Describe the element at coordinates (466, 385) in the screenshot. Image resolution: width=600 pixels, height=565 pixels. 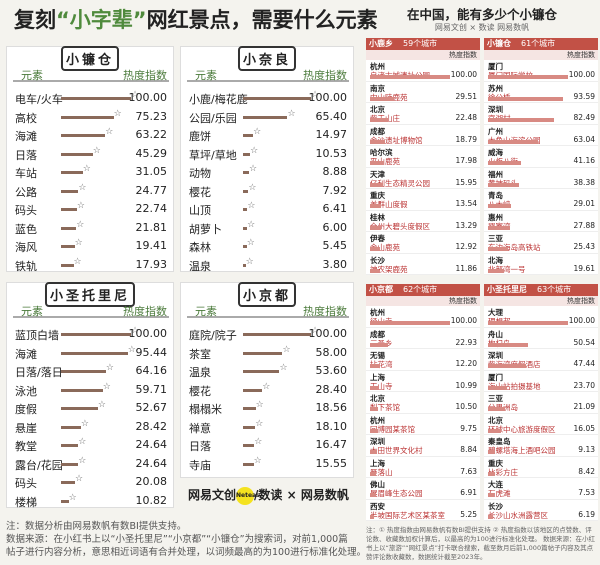
I see `row-value: 10.99` at that location.